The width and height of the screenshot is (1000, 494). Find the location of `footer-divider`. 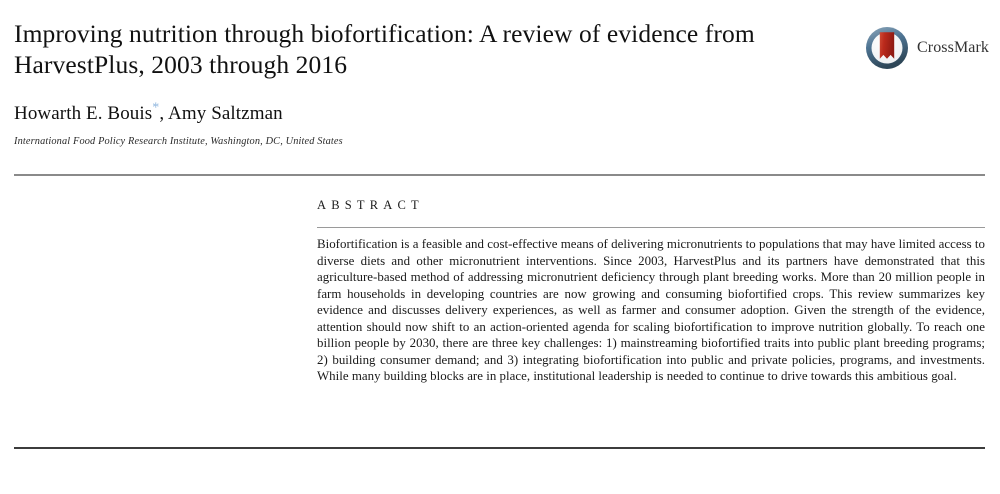

footer-divider is located at coordinates (499, 448).